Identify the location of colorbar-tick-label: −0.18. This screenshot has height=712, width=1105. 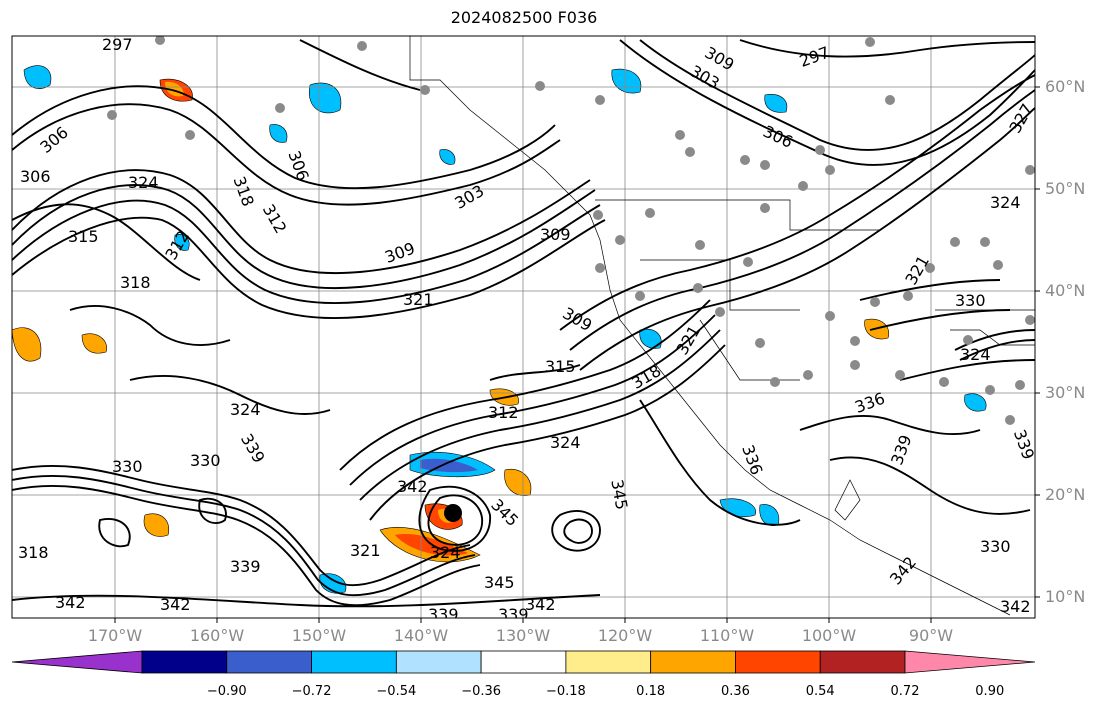
(565, 691).